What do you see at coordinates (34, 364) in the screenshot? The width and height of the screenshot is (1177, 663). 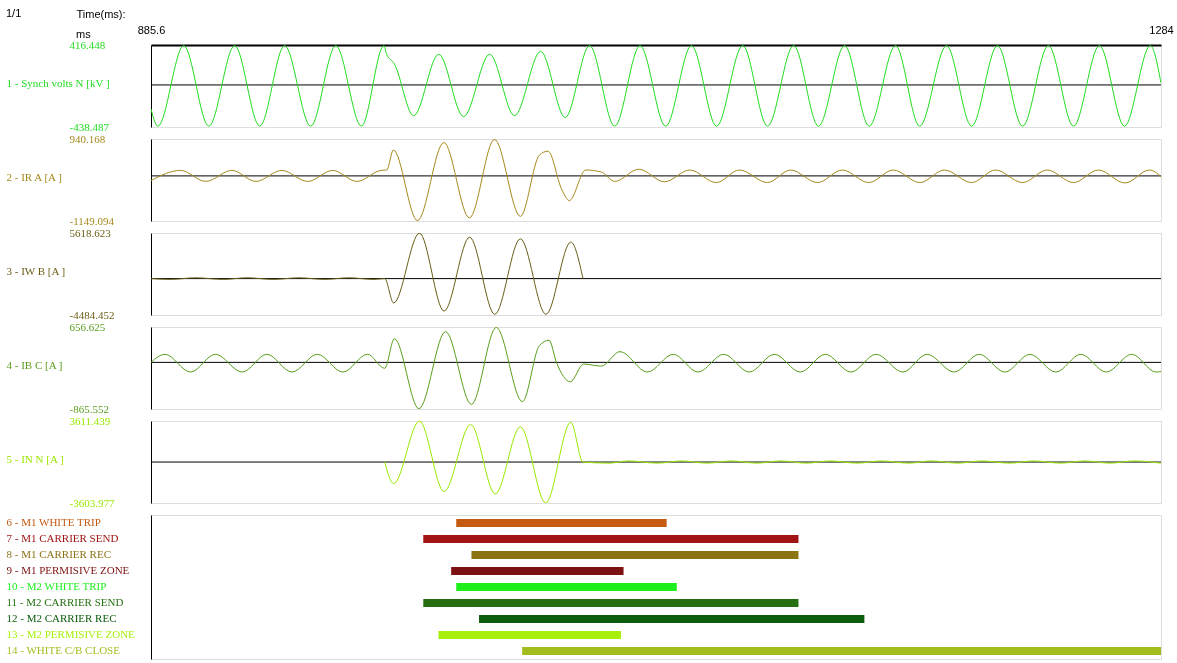 I see `y-axis-title: 4 - IB C [A ]` at bounding box center [34, 364].